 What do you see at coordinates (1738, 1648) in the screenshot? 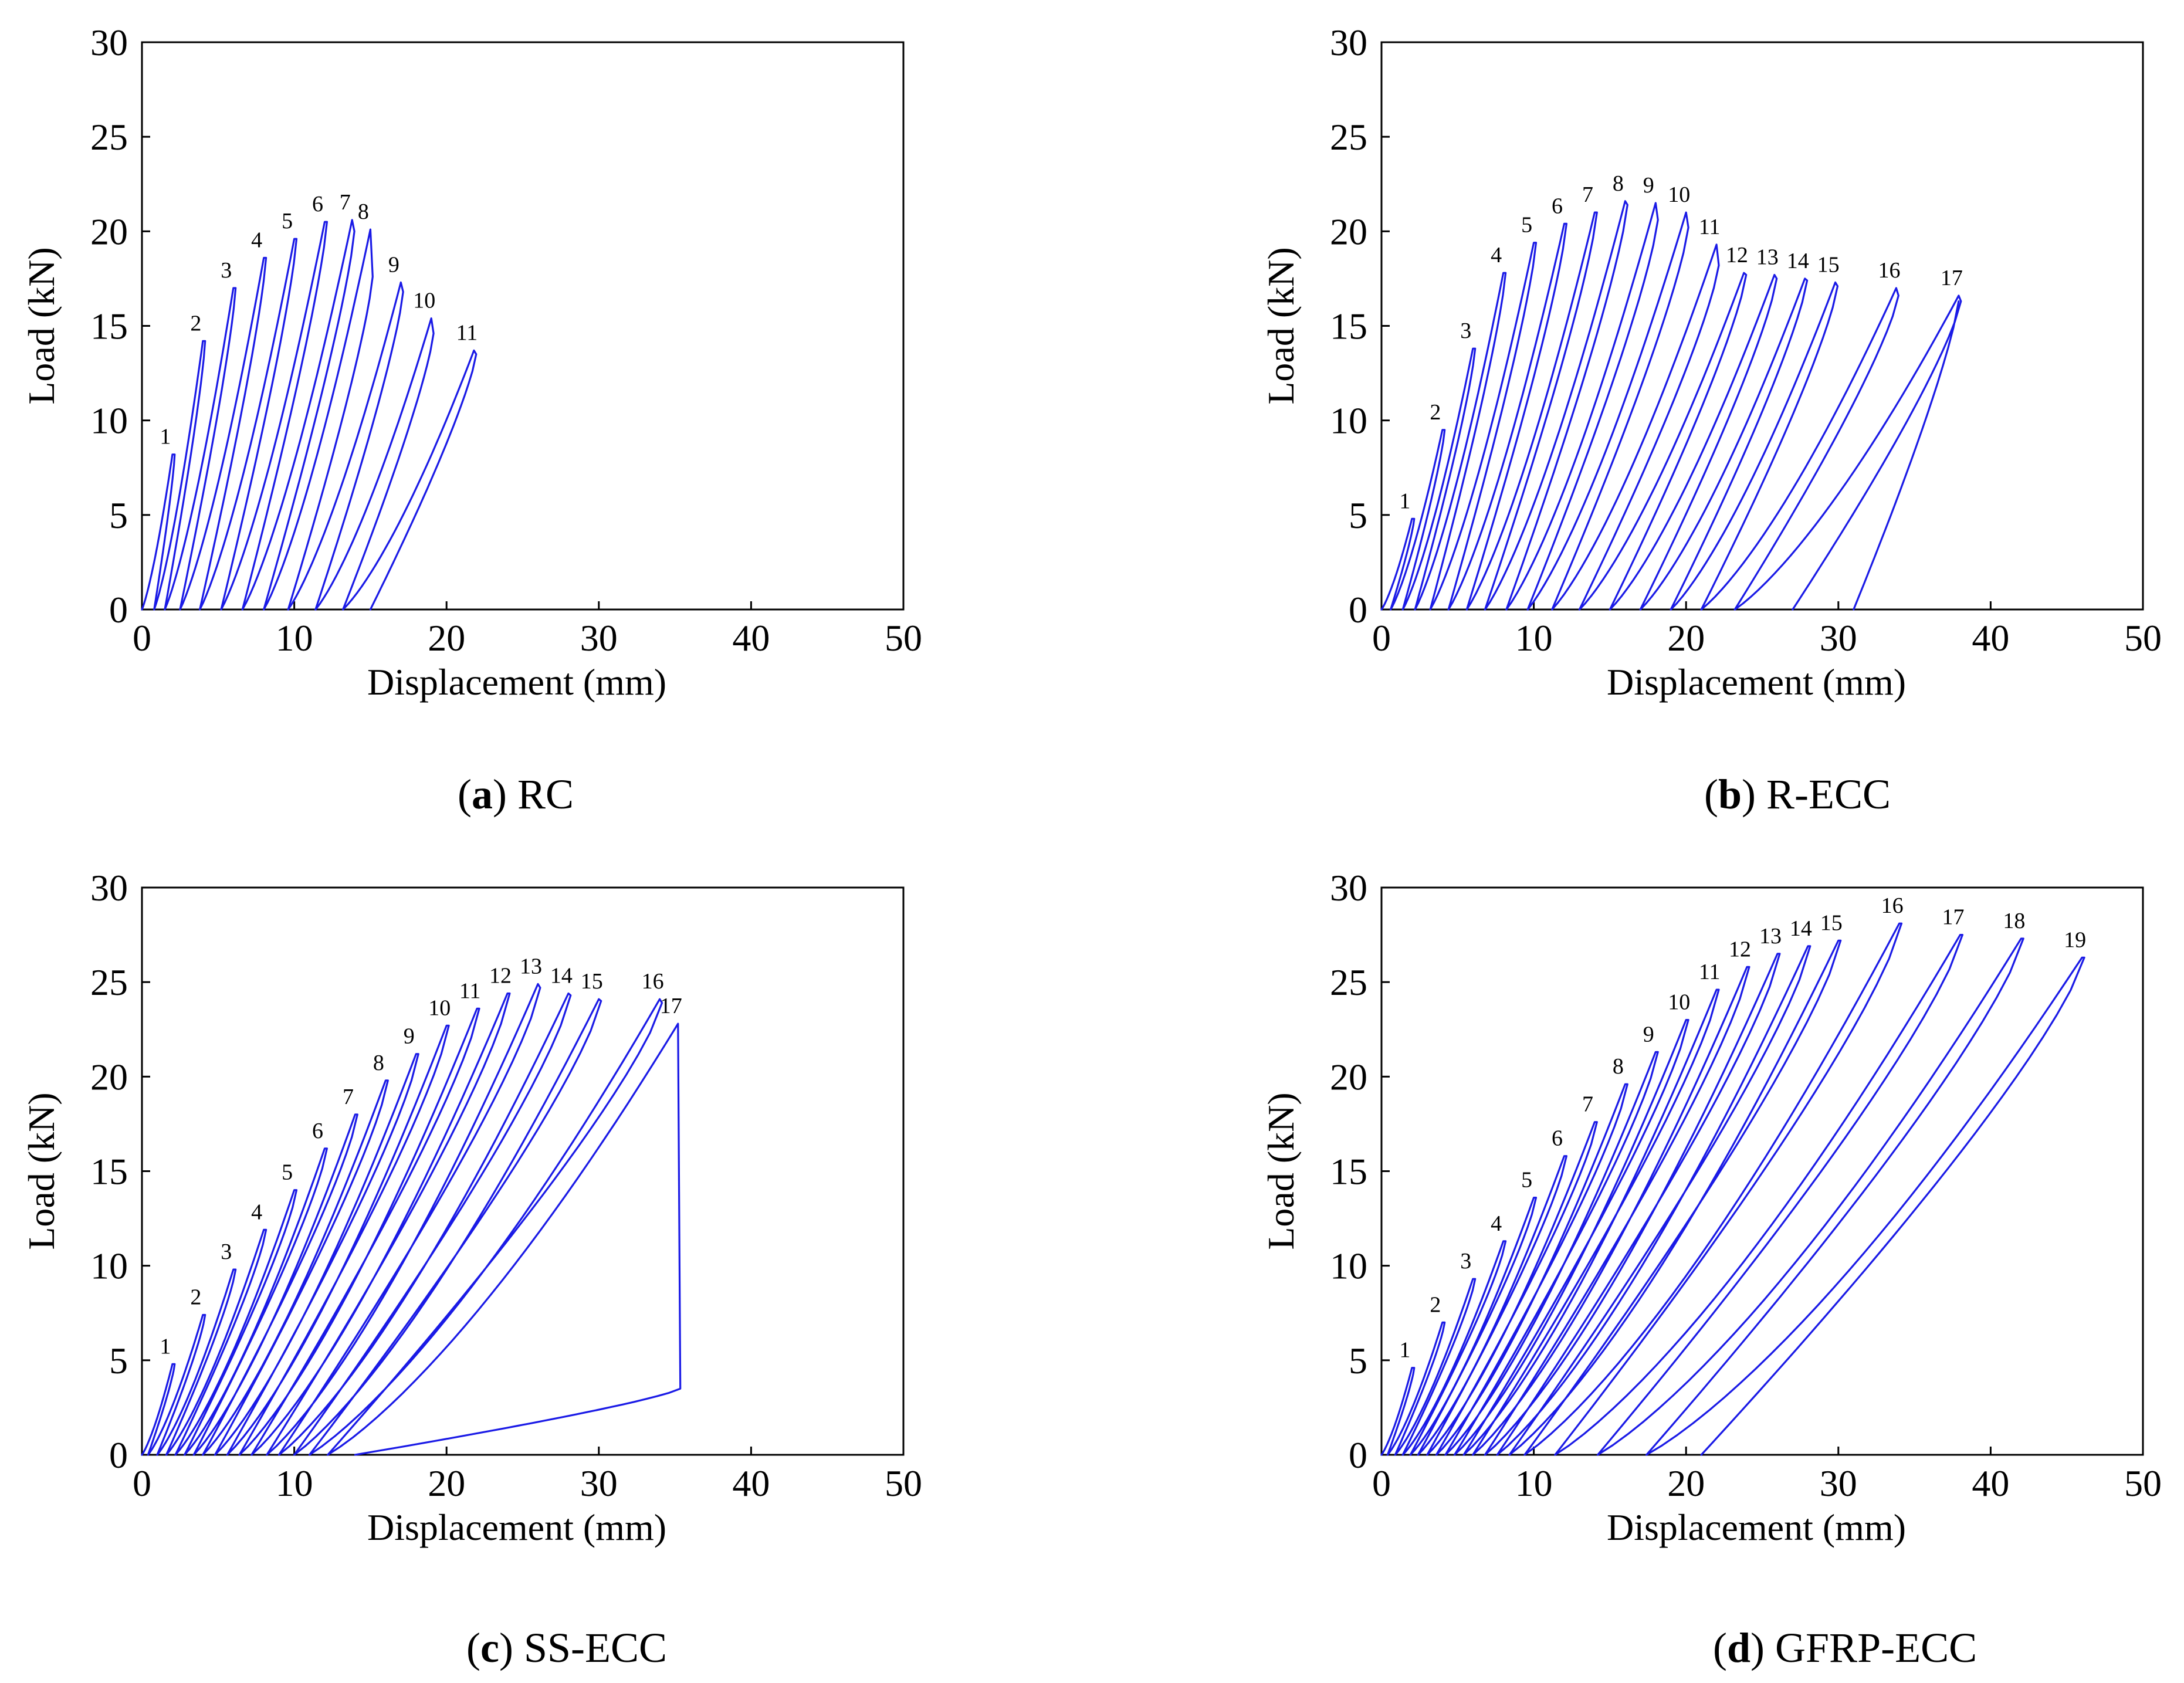
I see `caption-letter: d` at bounding box center [1738, 1648].